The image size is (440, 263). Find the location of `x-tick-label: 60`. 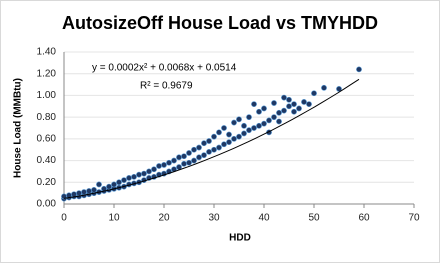

x-tick-label: 60 is located at coordinates (364, 218).